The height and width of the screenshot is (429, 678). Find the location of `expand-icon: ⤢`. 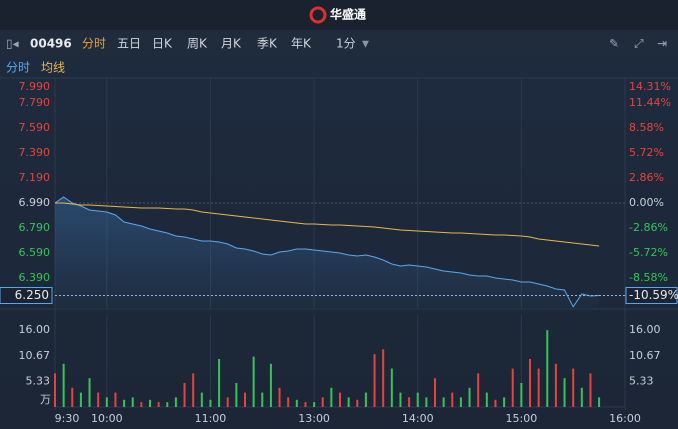

expand-icon: ⤢ is located at coordinates (638, 44).